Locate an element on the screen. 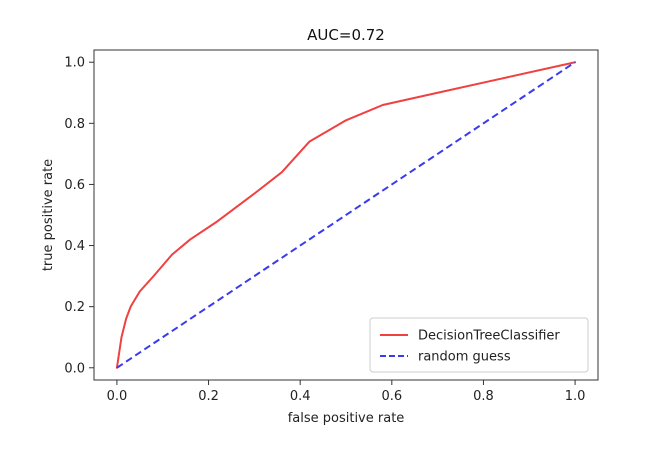 This screenshot has height=457, width=664. x-axis-label: false positive rate is located at coordinates (346, 418).